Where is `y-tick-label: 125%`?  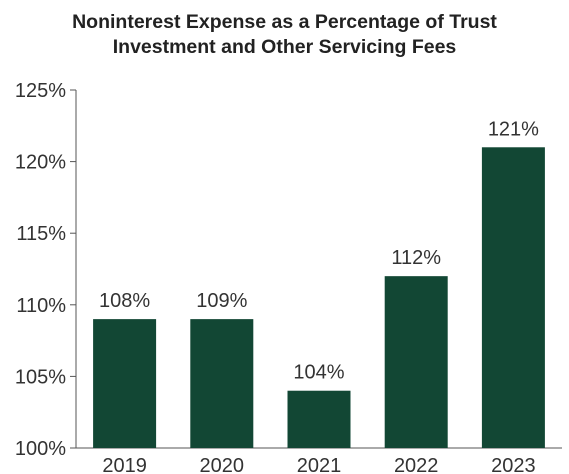
y-tick-label: 125% is located at coordinates (40, 91).